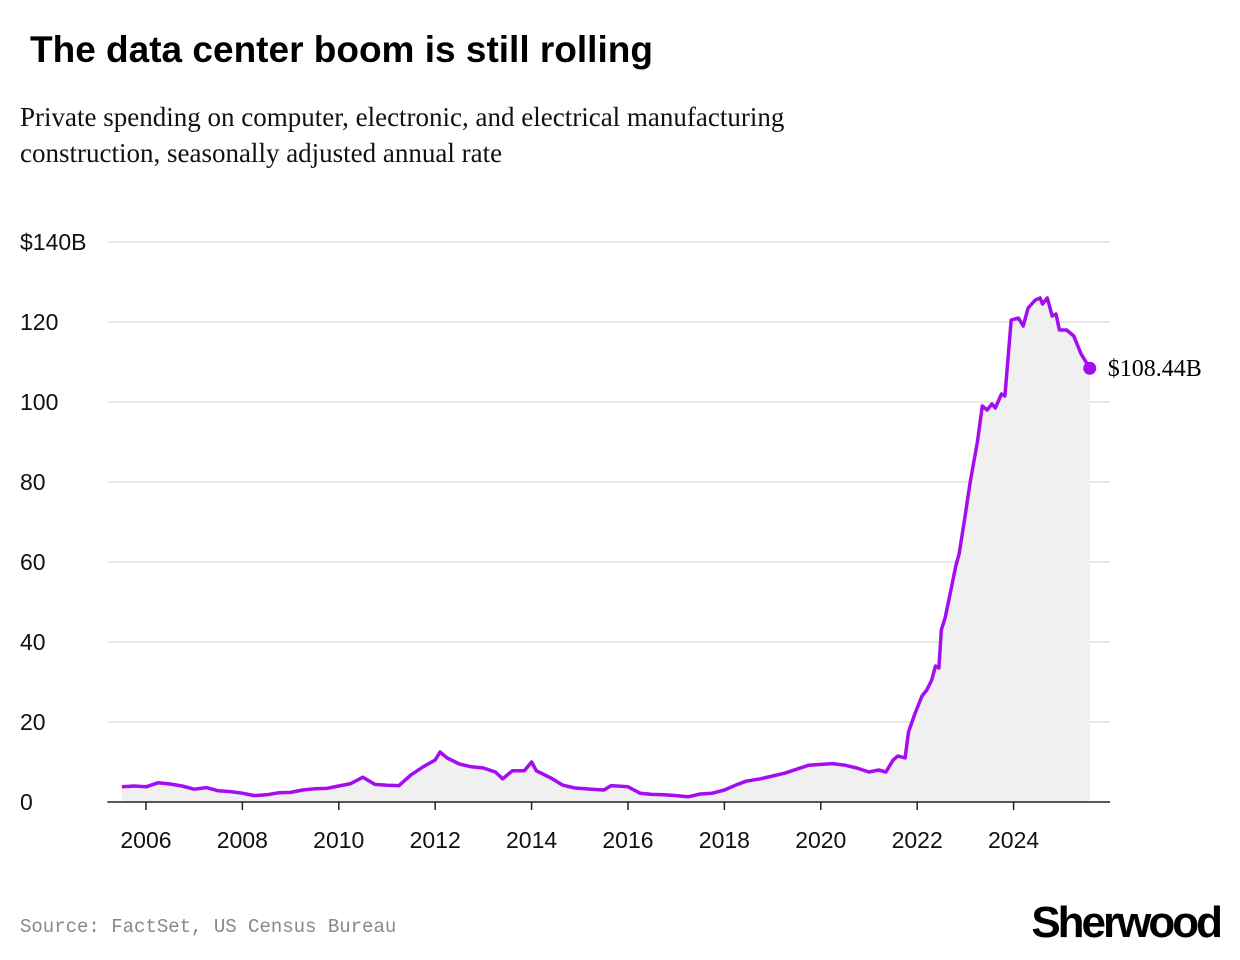 The height and width of the screenshot is (960, 1240). Describe the element at coordinates (1013, 840) in the screenshot. I see `x-tick-label: 2024` at that location.